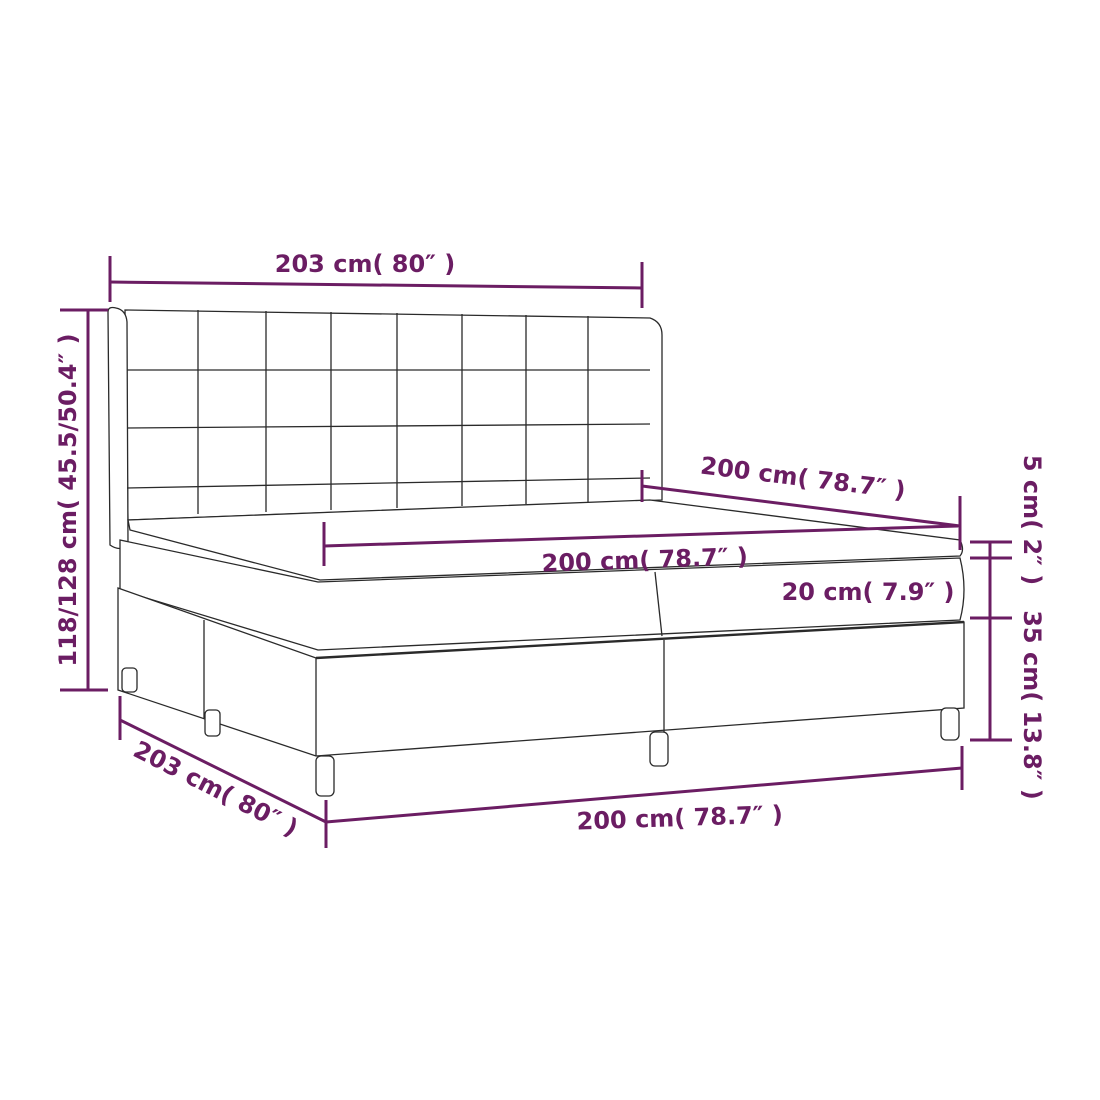  I want to click on headboard-left-wing, so click(118, 428).